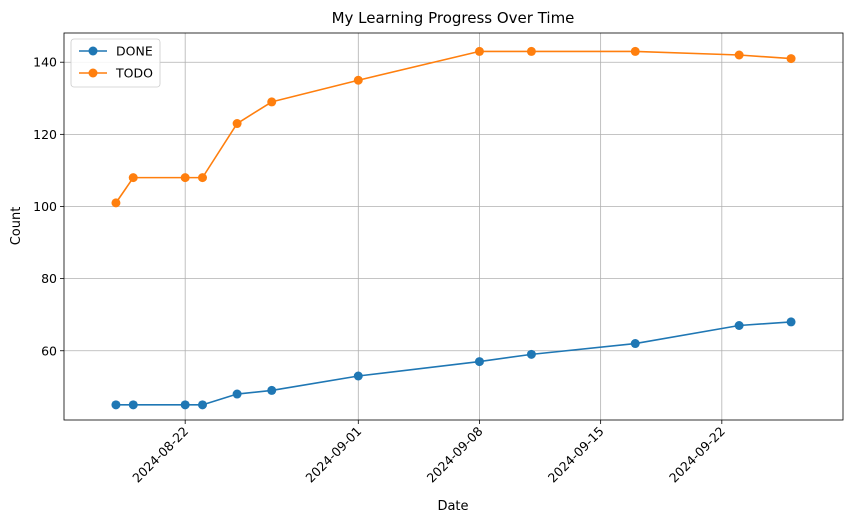 The height and width of the screenshot is (523, 850). I want to click on legend-label-todo: TODO, so click(134, 73).